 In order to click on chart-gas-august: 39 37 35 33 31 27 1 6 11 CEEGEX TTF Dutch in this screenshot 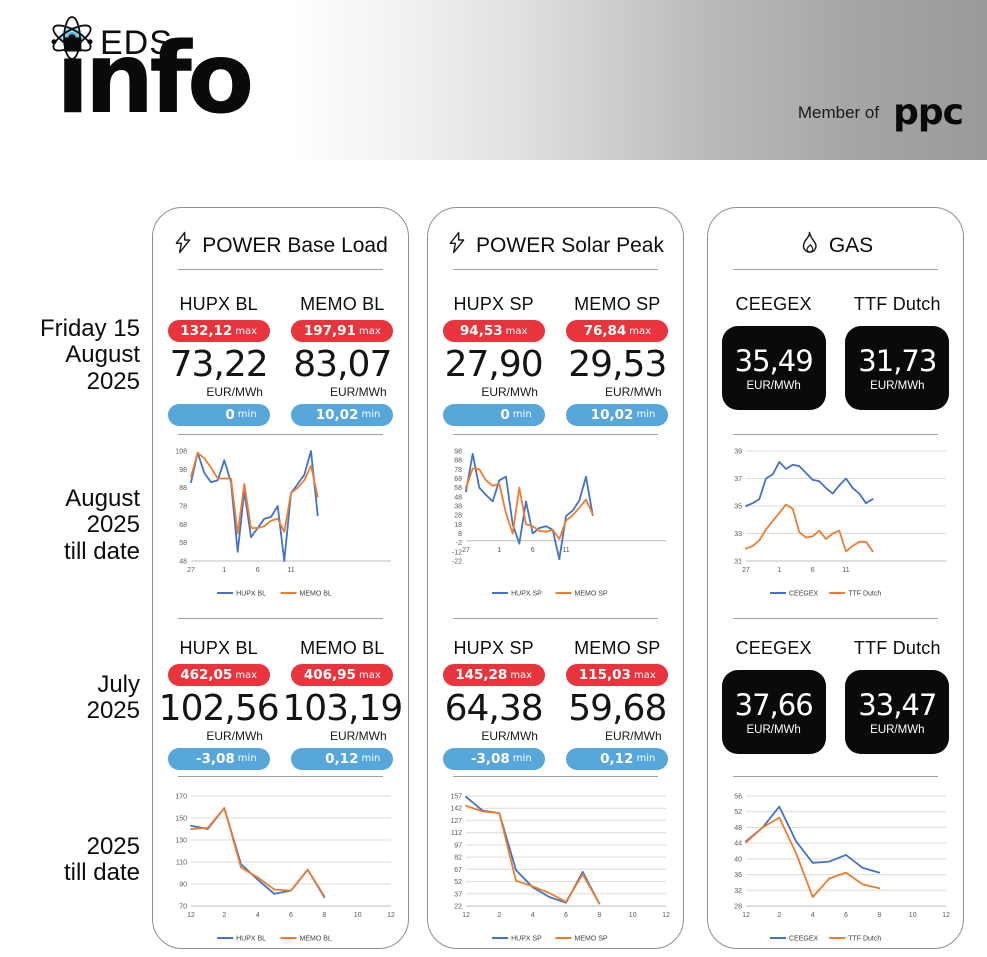, I will do `click(835, 527)`.